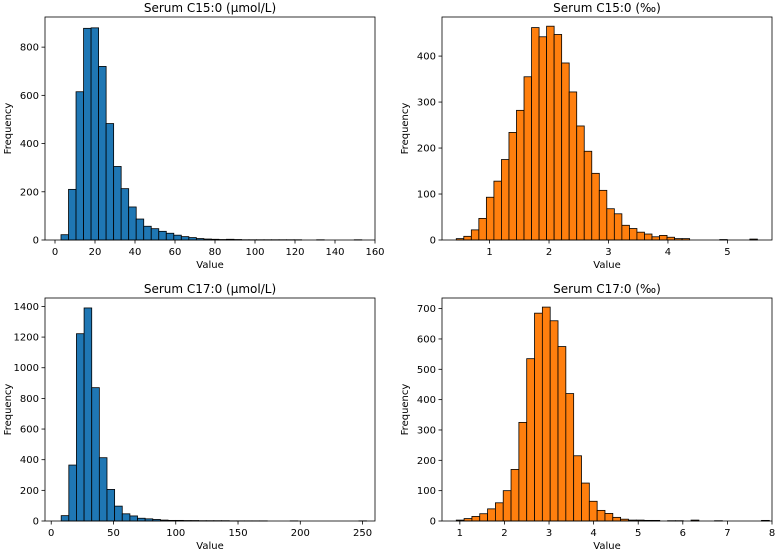  Describe the element at coordinates (362, 533) in the screenshot. I see `x-tick-label: 250` at that location.